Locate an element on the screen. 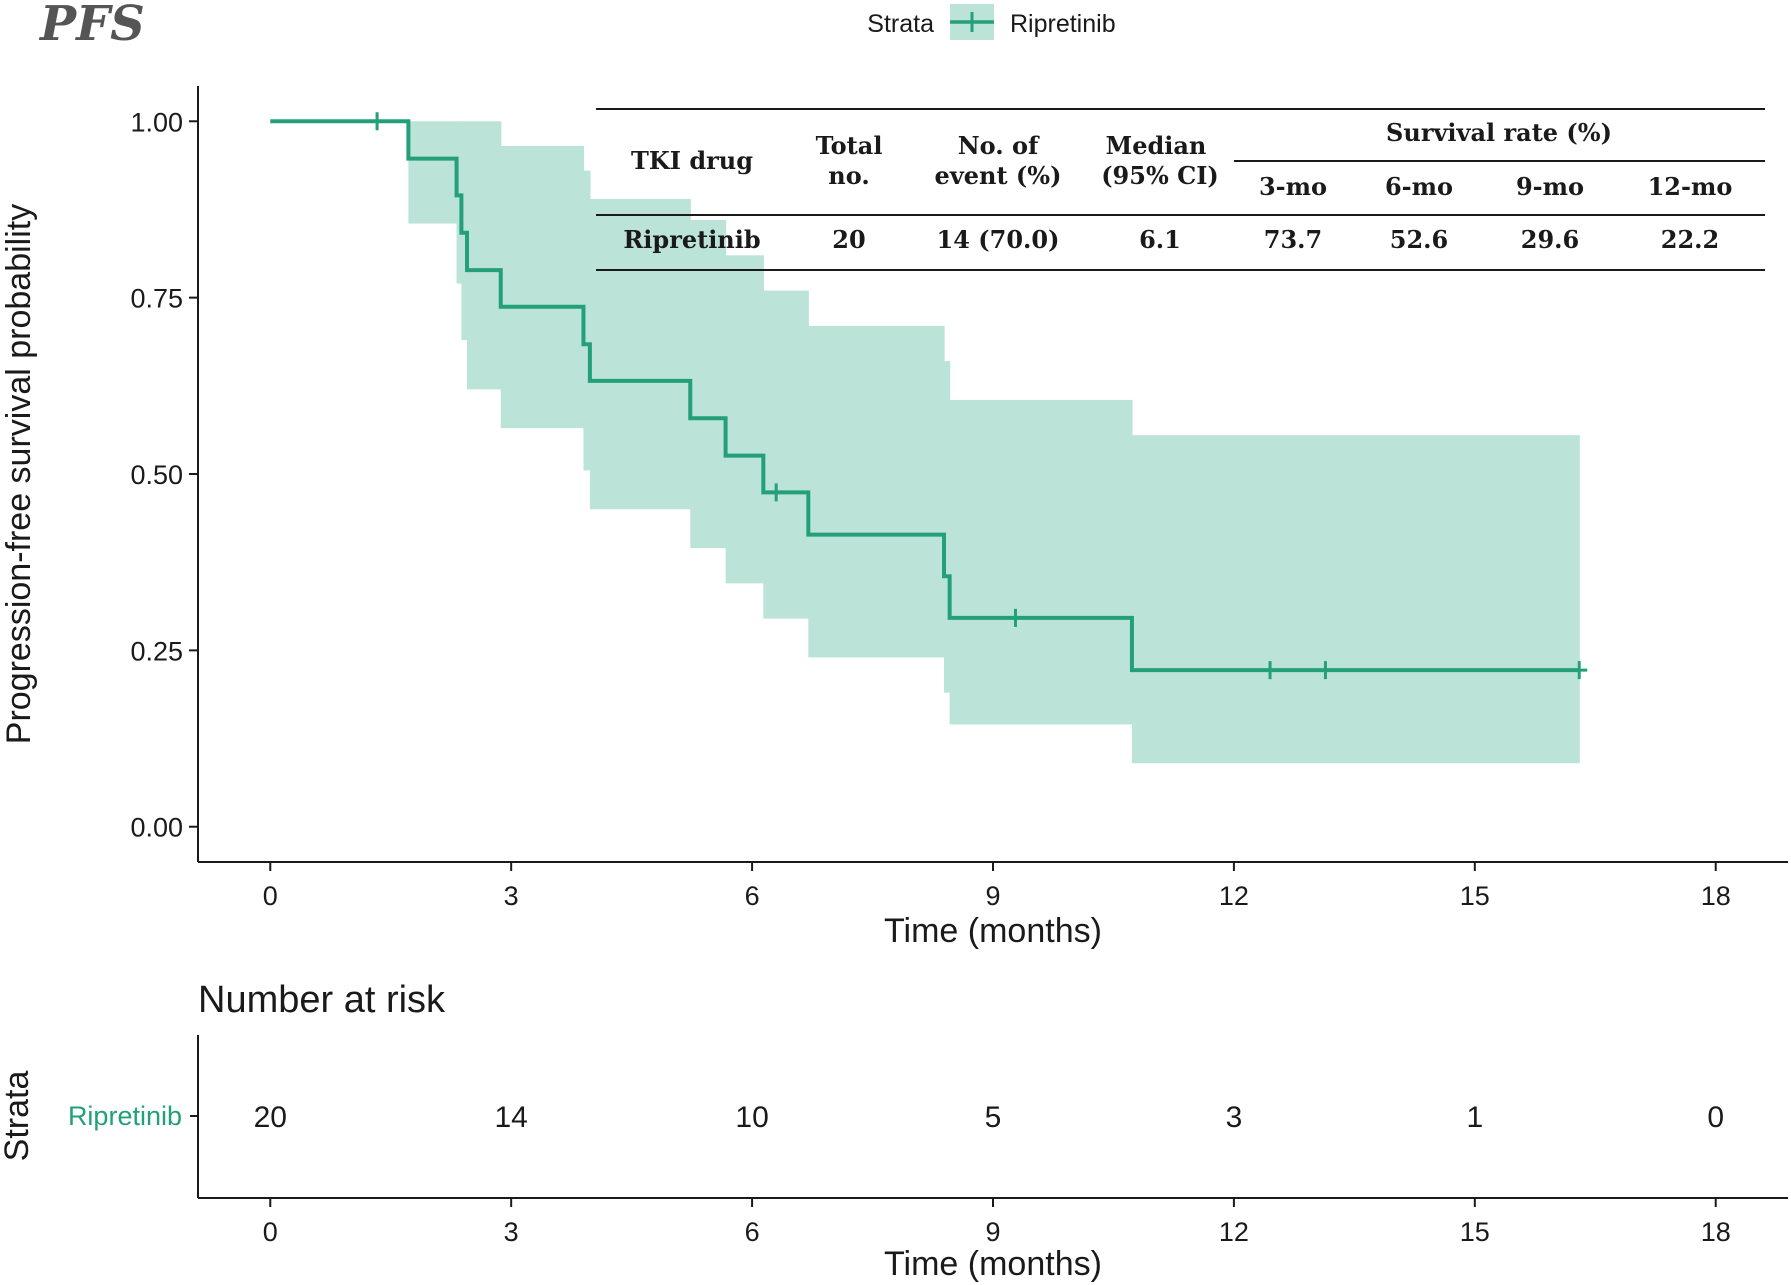 This screenshot has height=1285, width=1791. td-12mo: 22.2 is located at coordinates (1690, 239).